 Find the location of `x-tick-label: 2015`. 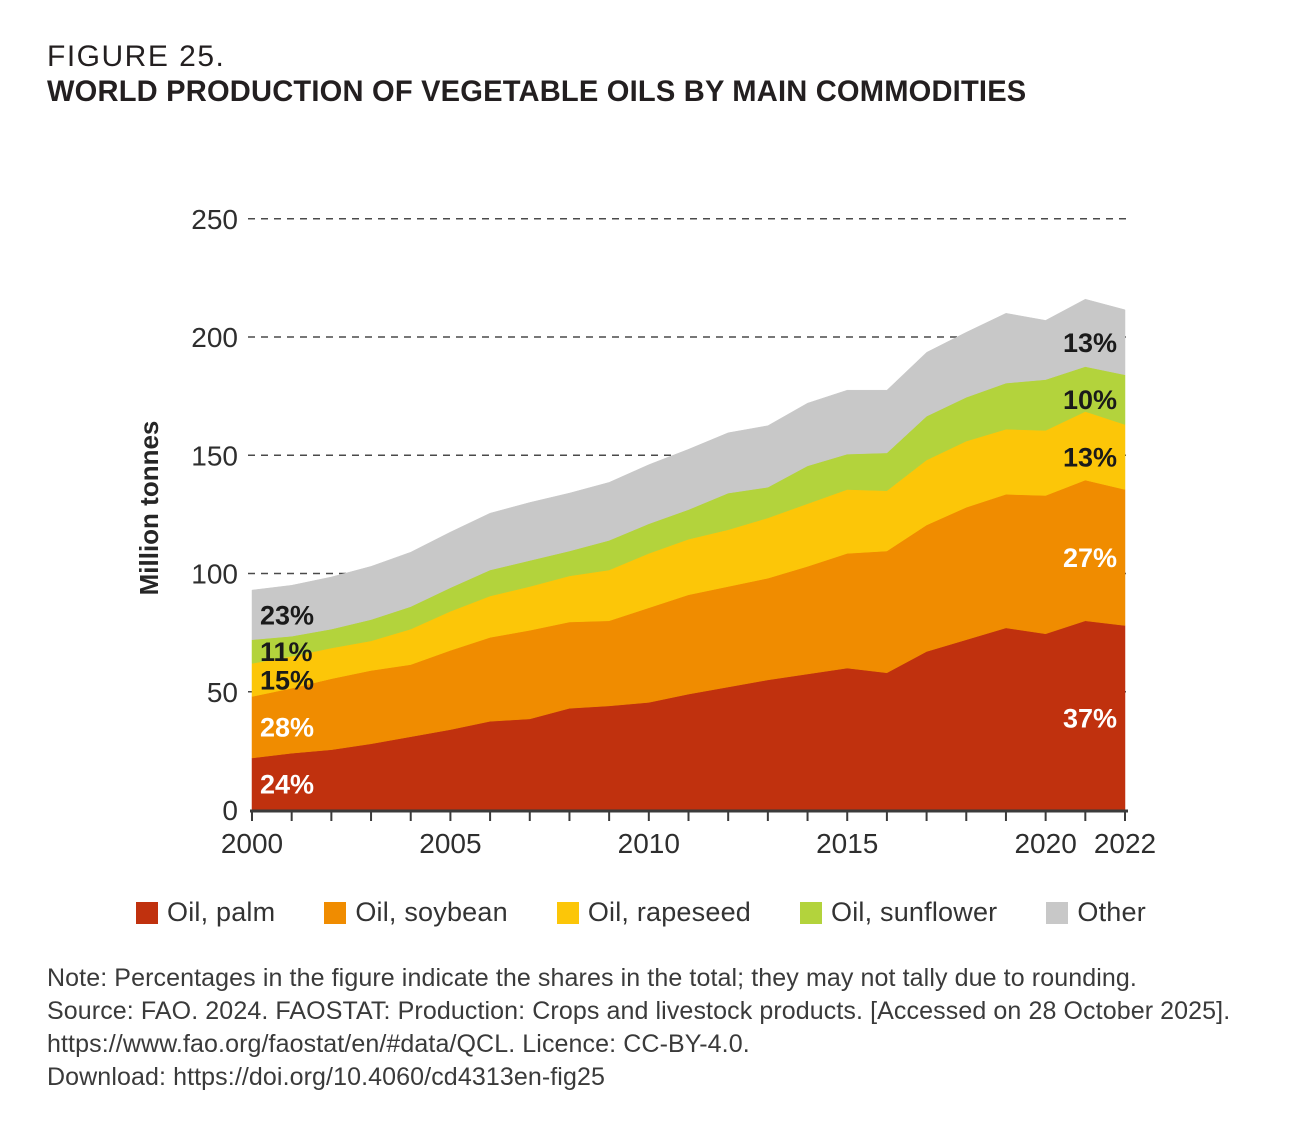

x-tick-label: 2015 is located at coordinates (847, 843).